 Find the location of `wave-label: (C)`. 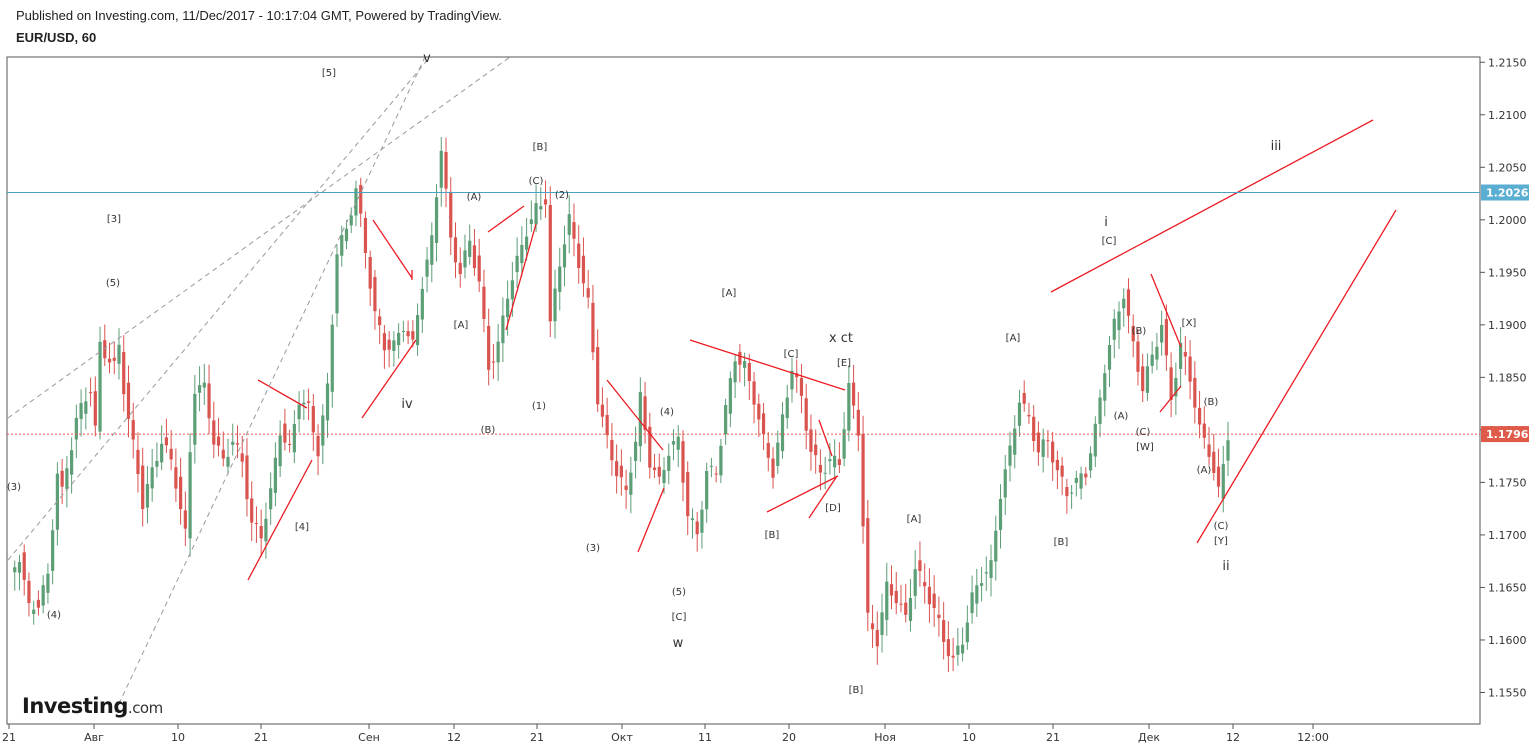

wave-label: (C) is located at coordinates (1221, 526).